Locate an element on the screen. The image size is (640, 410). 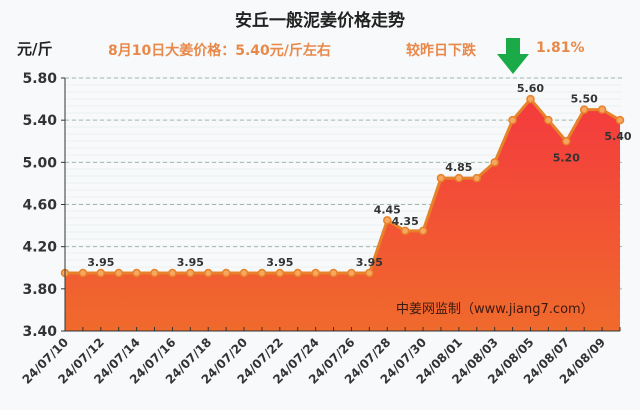
watermark: 中姜网监制（www.jiang7.com） is located at coordinates (495, 309).